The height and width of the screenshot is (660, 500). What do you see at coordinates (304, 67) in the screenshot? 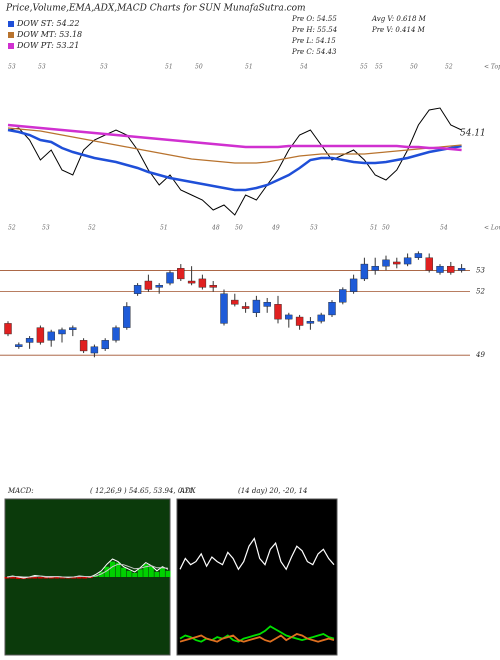
I see `top-label: 54` at bounding box center [304, 67].